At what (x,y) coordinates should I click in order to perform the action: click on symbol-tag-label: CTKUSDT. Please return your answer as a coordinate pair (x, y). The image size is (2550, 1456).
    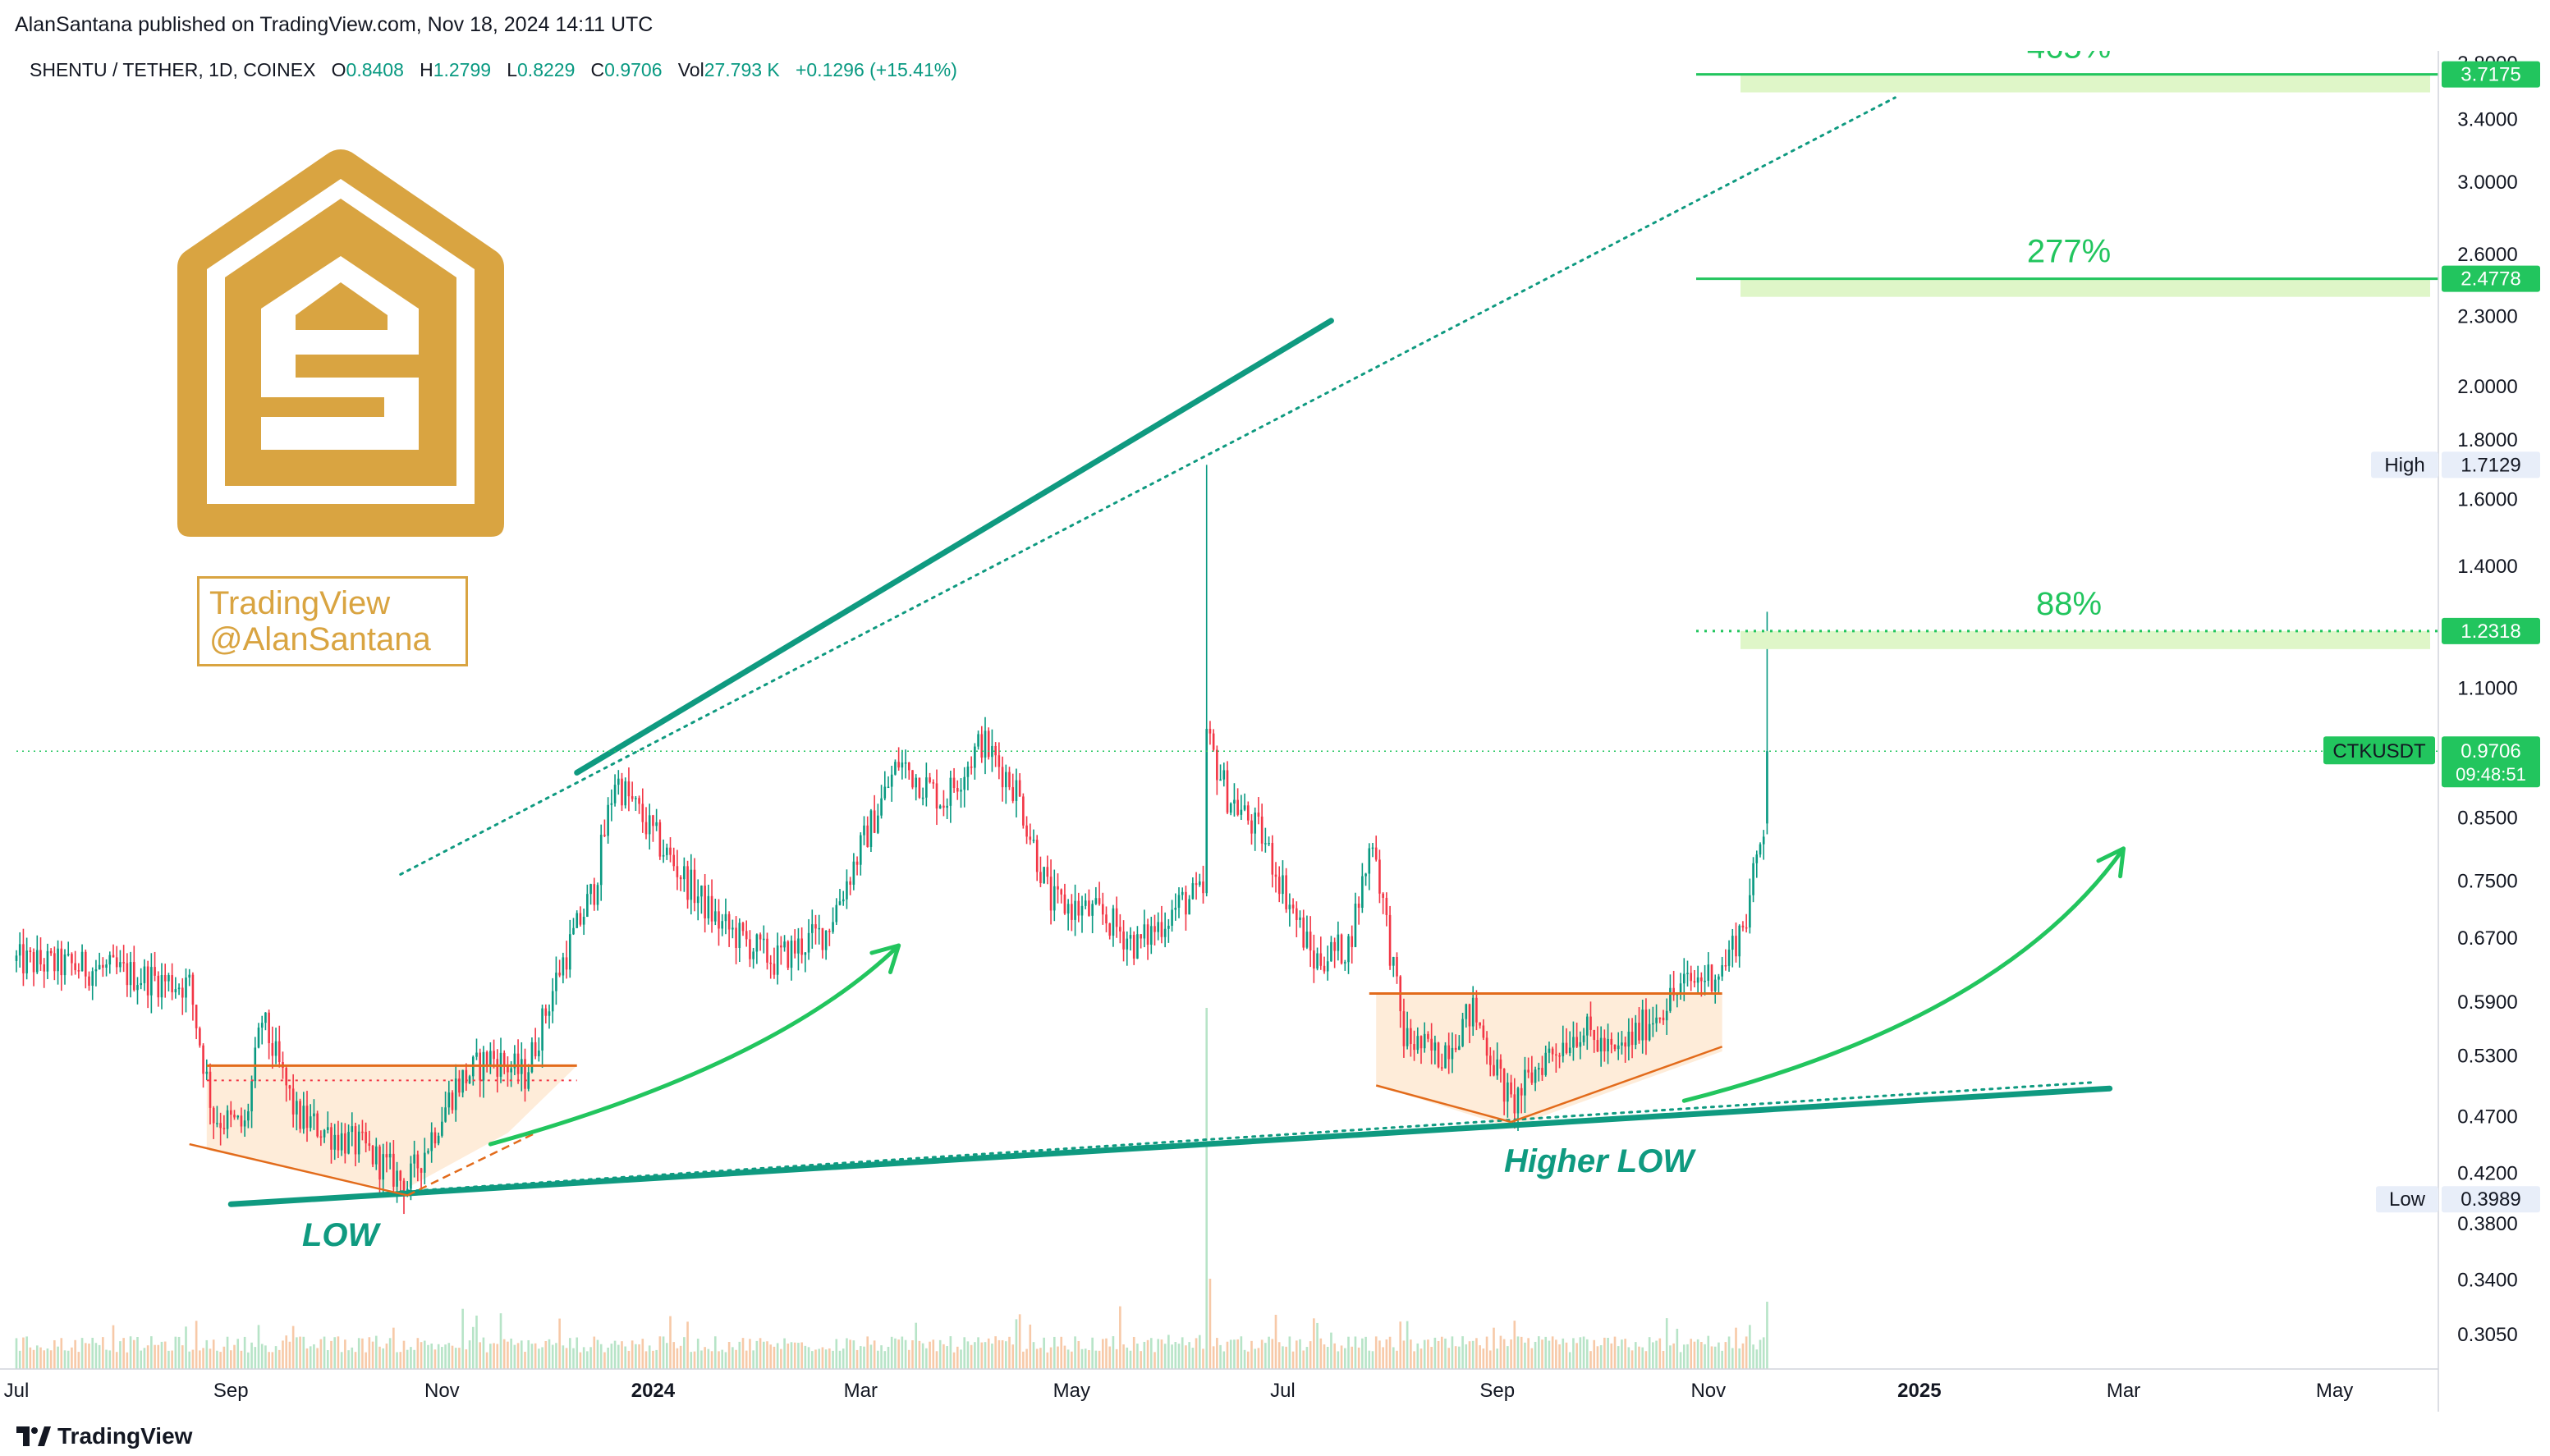
    Looking at the image, I should click on (2379, 751).